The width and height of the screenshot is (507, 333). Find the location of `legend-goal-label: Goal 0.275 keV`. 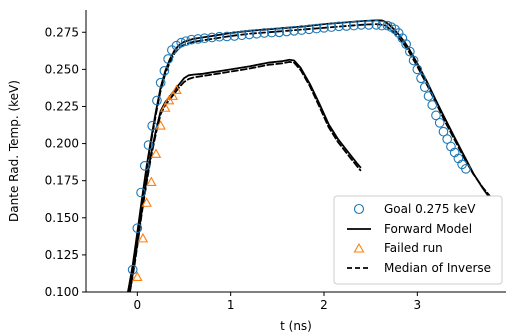

legend-goal-label: Goal 0.275 keV is located at coordinates (430, 209).